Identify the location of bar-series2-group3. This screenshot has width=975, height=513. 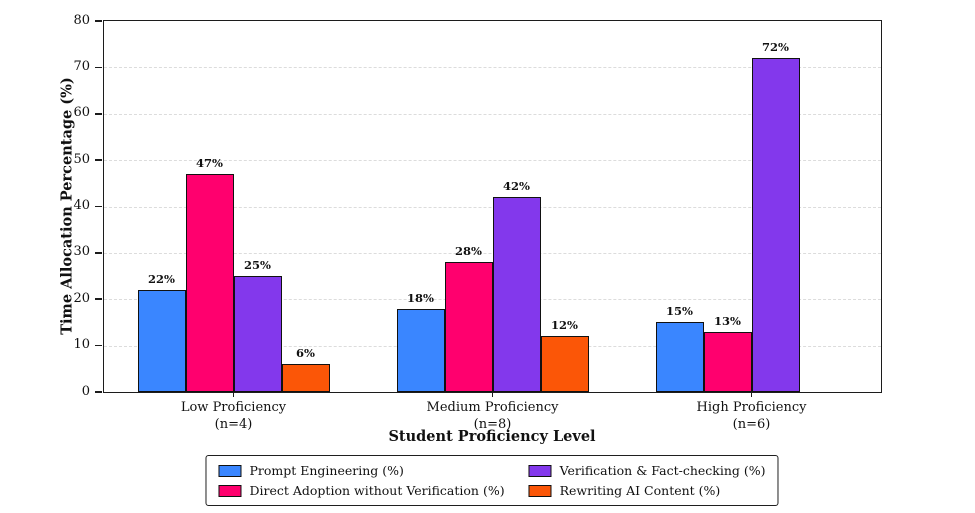
(727, 361).